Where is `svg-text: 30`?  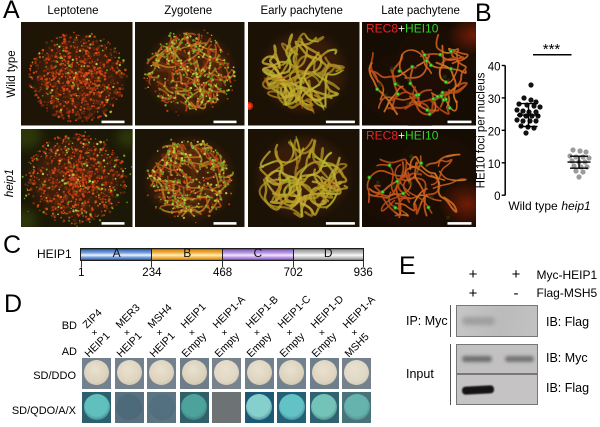 svg-text: 30 is located at coordinates (494, 100).